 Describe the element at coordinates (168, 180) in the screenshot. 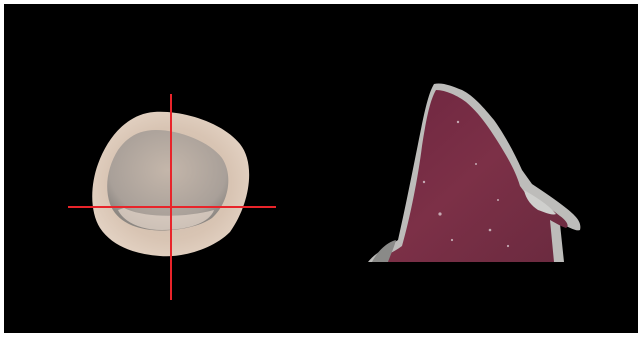

I see `tooth-inner-chamber` at that location.